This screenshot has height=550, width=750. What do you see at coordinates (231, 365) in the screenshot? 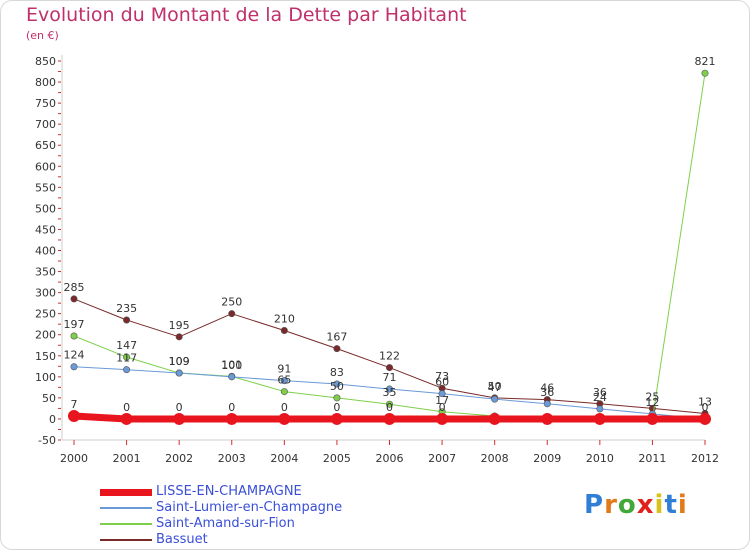
I see `data-label: 100` at bounding box center [231, 365].